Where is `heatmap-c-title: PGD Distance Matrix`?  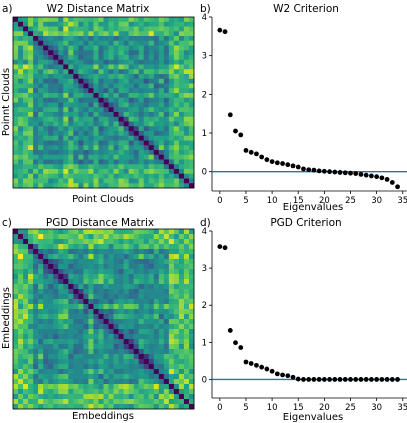 heatmap-c-title: PGD Distance Matrix is located at coordinates (100, 223).